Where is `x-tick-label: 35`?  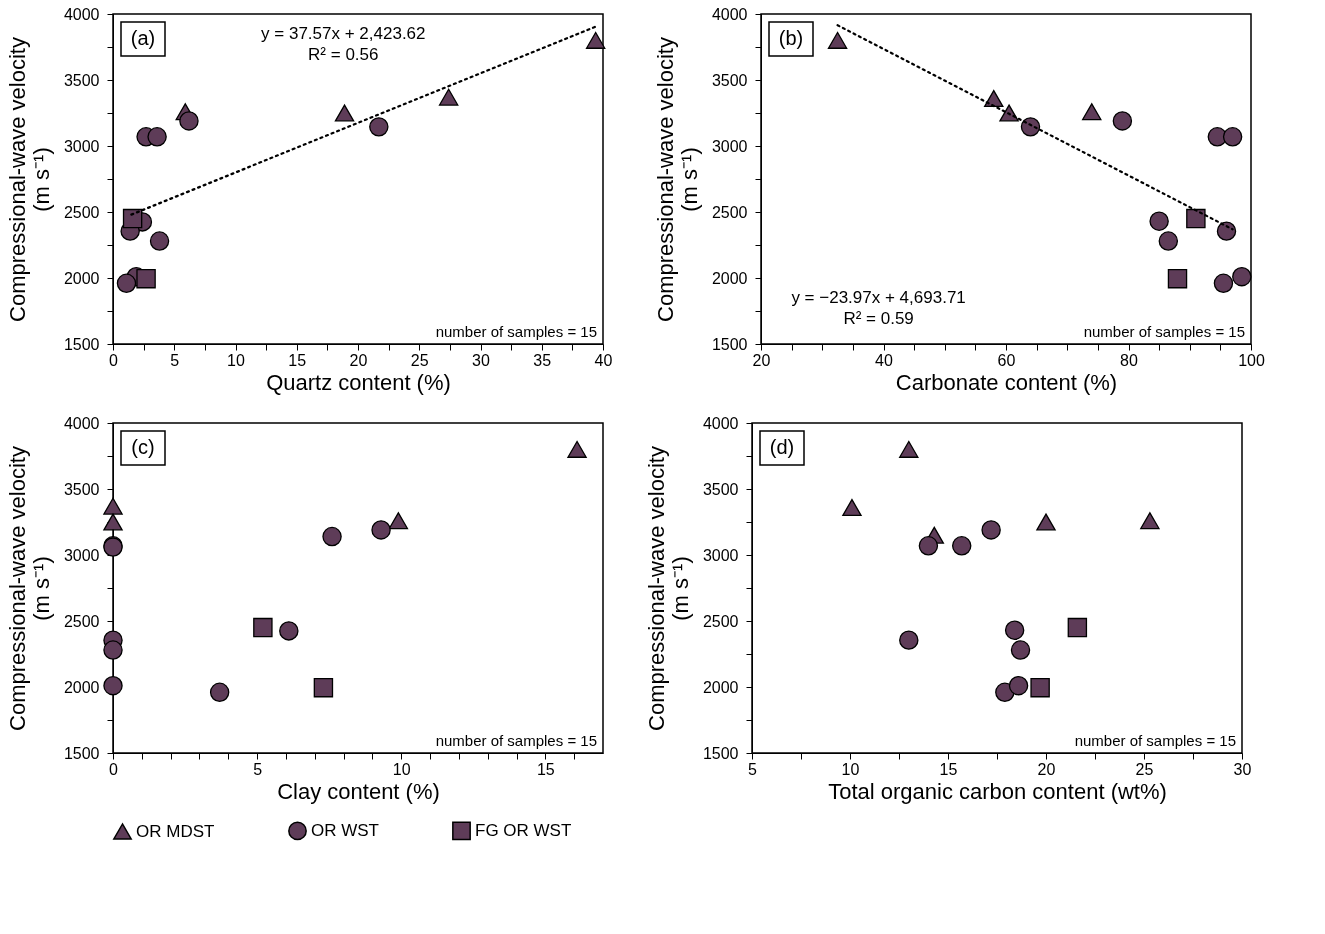
x-tick-label: 35 is located at coordinates (542, 360).